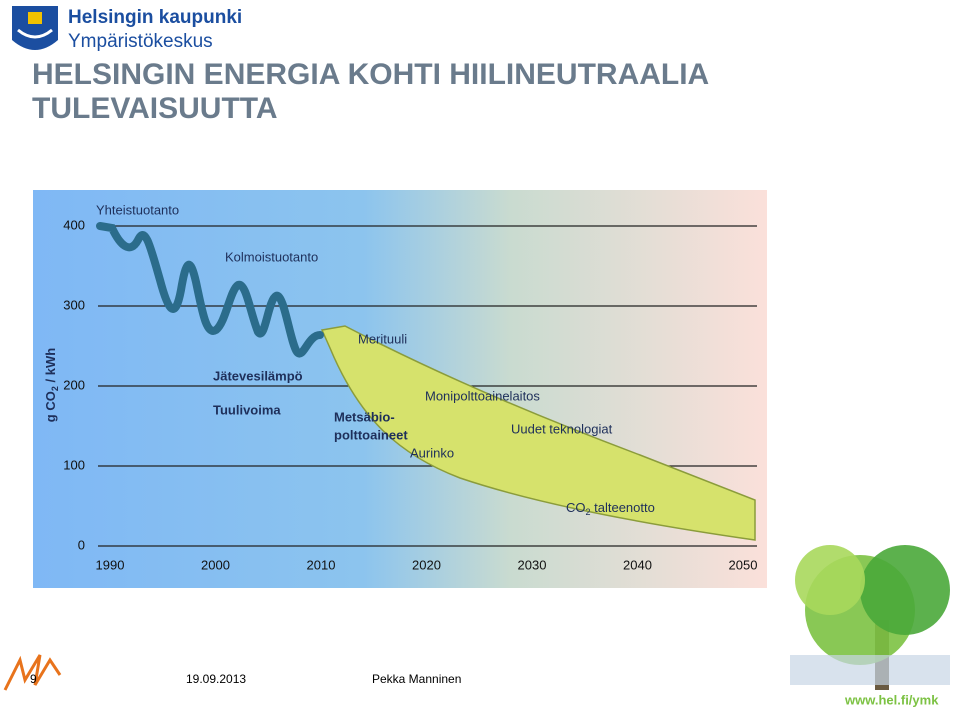 The height and width of the screenshot is (714, 960). I want to click on label: Jätevesilämpö, so click(258, 375).